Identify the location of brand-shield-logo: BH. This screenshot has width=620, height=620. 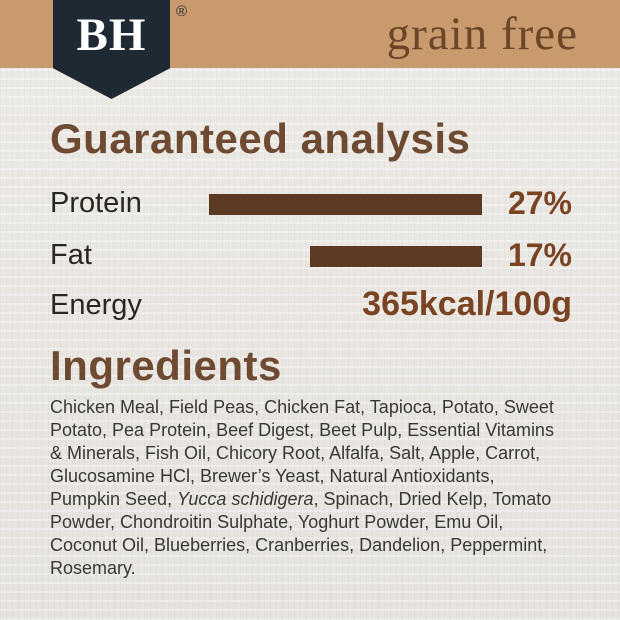
(111, 49).